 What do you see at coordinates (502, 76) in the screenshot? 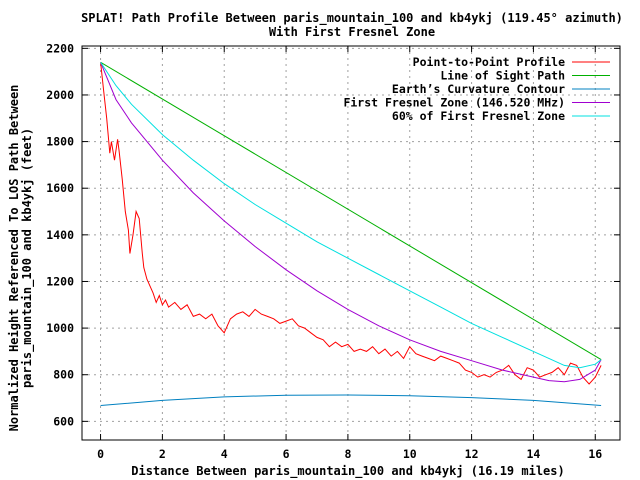
I see `legend-label: Line of Sight Path` at bounding box center [502, 76].